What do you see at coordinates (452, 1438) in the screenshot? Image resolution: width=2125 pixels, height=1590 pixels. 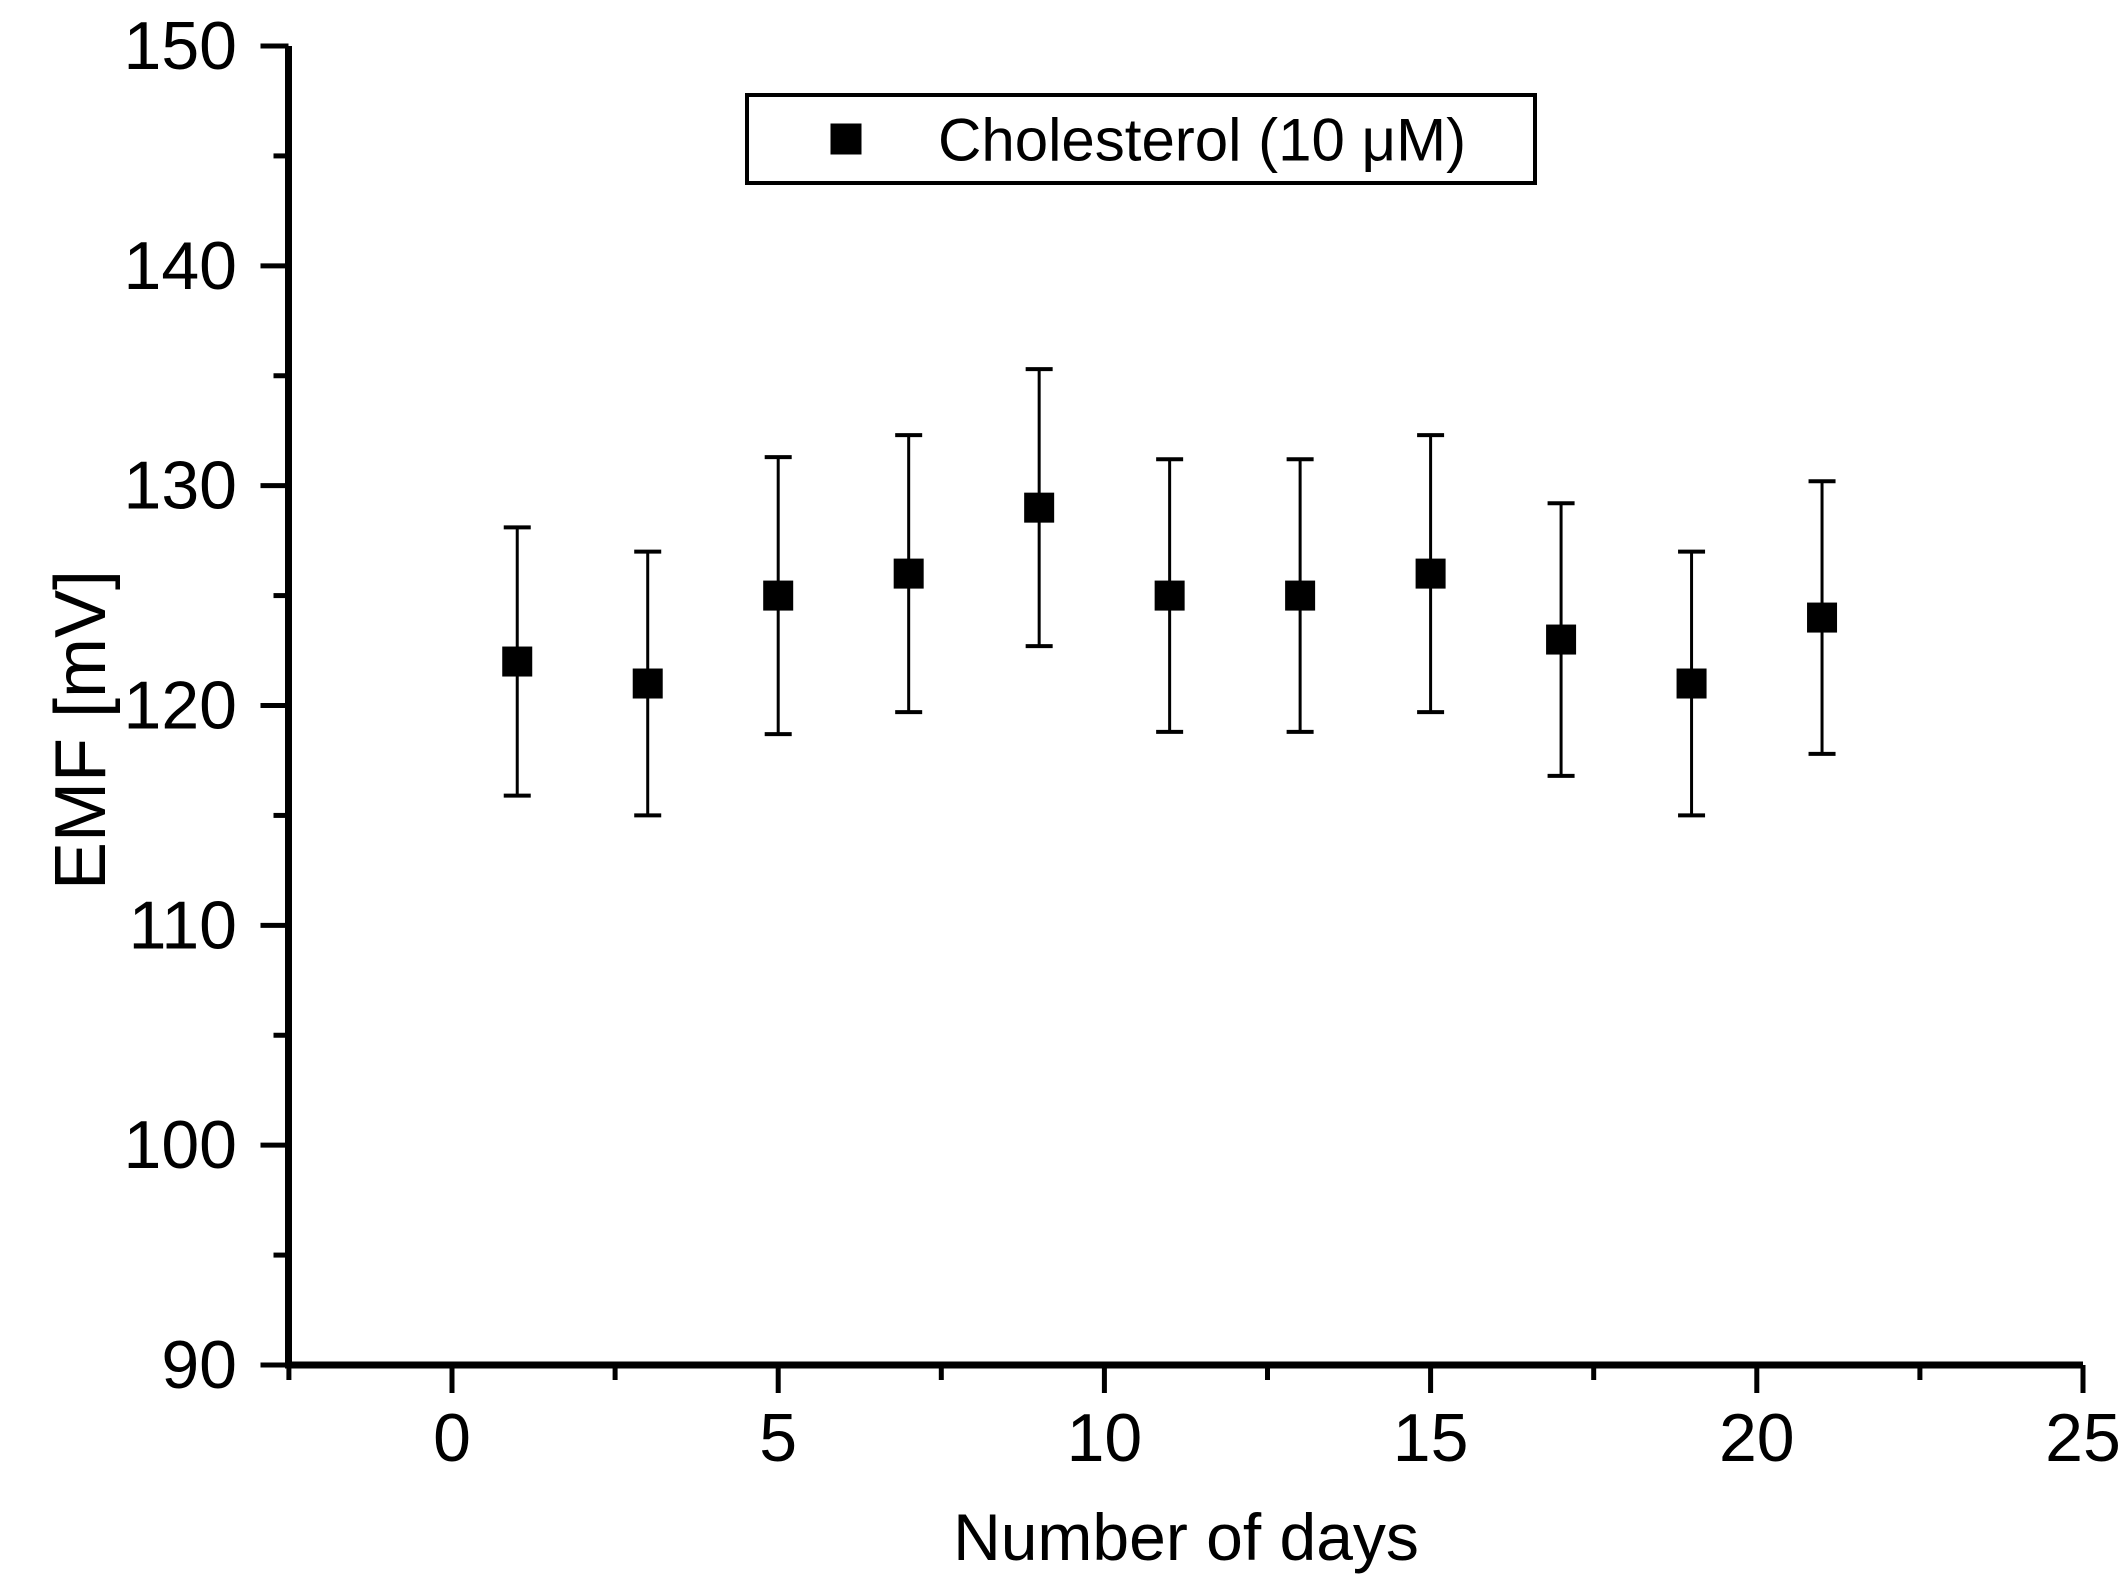 I see `x-tick-label: 0` at bounding box center [452, 1438].